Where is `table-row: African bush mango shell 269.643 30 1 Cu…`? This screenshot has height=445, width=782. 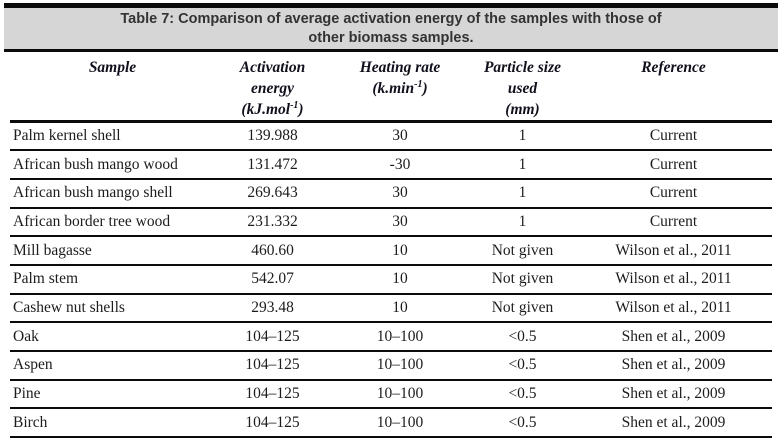 table-row: African bush mango shell 269.643 30 1 Cu… is located at coordinates (391, 193).